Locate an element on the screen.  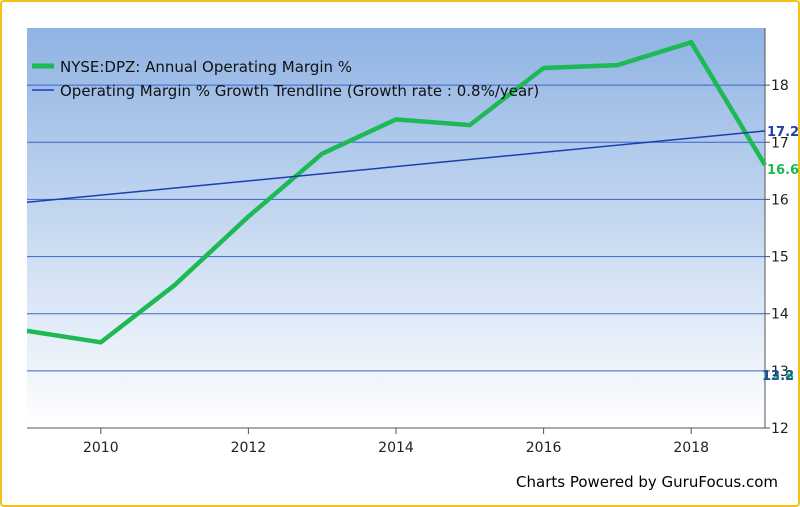
y-axis-ticks: 12 13 14 15 16 17 18 is located at coordinates (776, 232).